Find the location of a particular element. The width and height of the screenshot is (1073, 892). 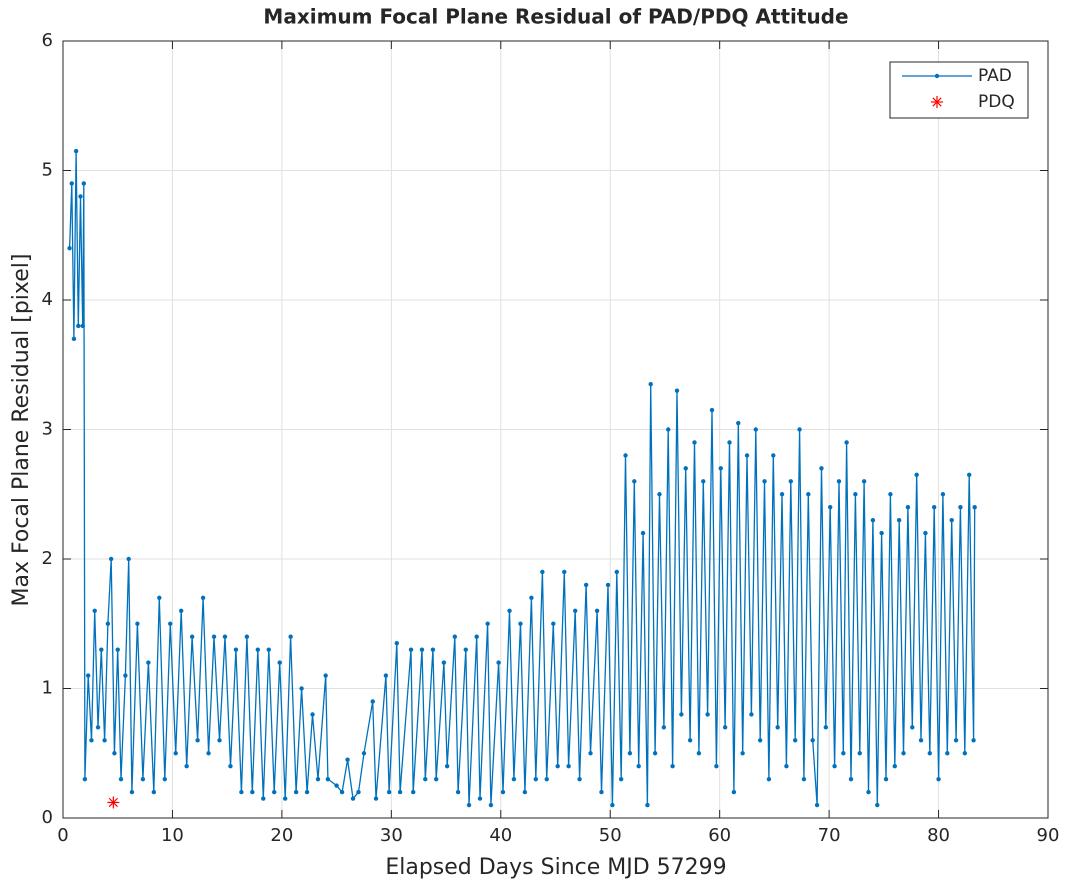

y-tick-label: 1 is located at coordinates (47, 688).